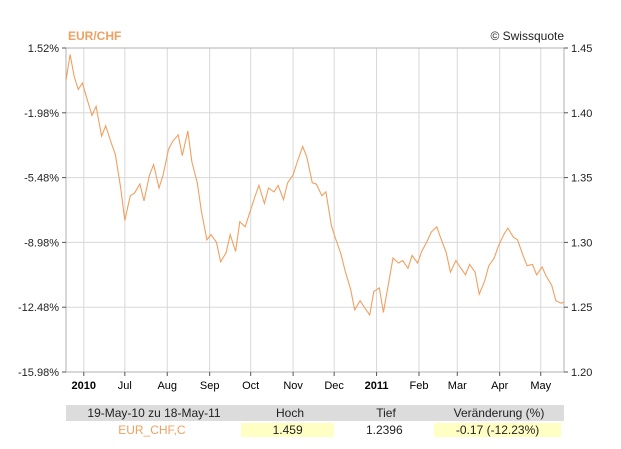  I want to click on copyright-text: © Swissquote, so click(527, 36).